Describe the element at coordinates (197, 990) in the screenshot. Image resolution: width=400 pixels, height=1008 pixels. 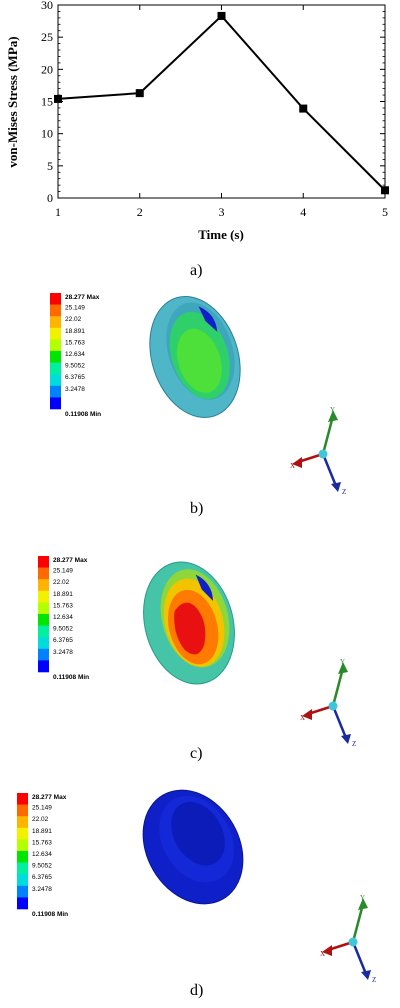
I see `panel-label-d: d)` at that location.